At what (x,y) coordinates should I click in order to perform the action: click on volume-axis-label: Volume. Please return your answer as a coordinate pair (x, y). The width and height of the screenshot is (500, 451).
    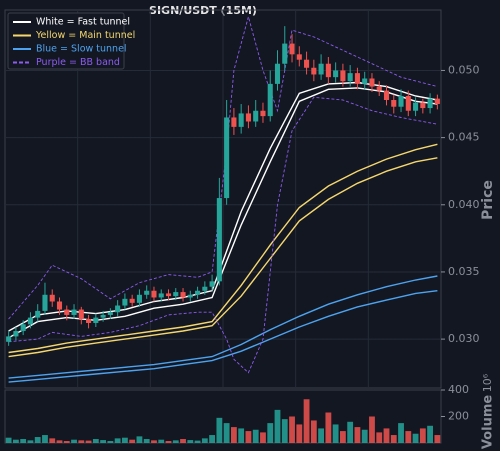
    Looking at the image, I should click on (488, 422).